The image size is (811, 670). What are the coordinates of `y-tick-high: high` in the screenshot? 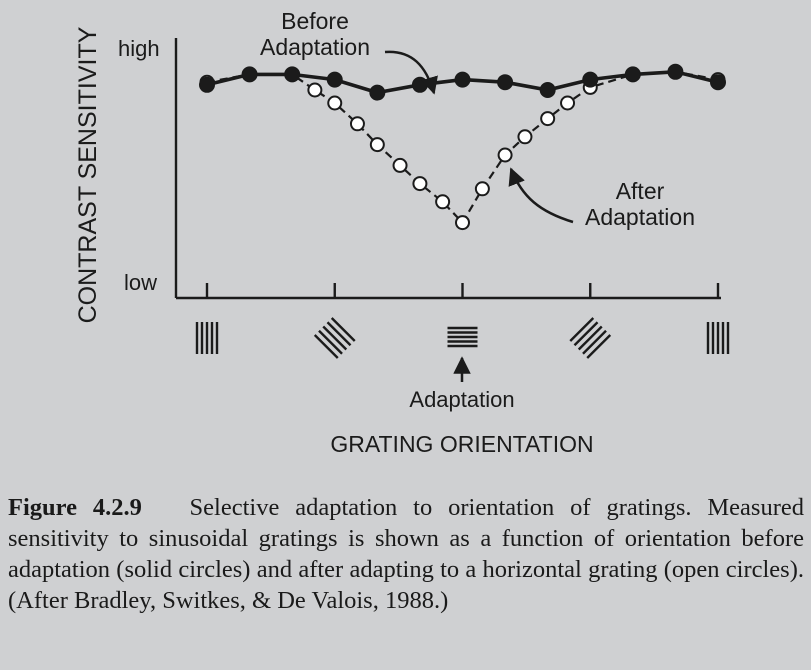 It's located at (139, 48).